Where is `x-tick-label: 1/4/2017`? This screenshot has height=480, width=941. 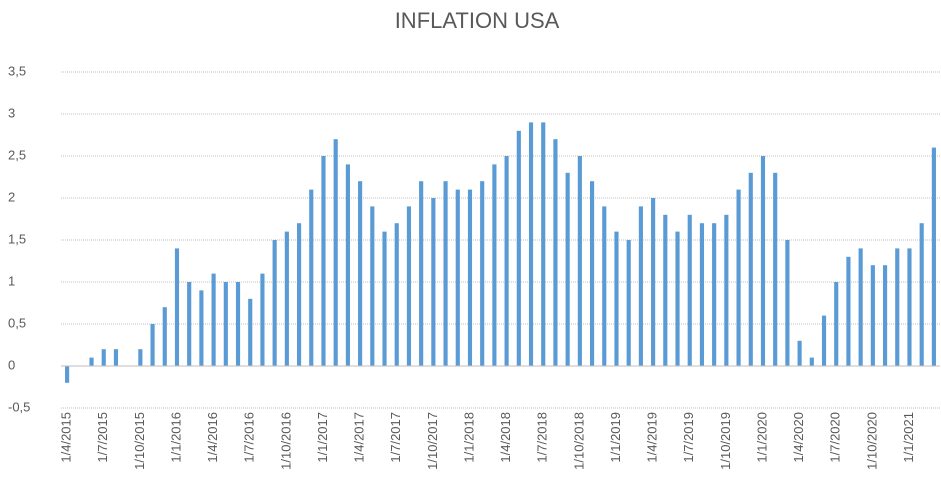 x-tick-label: 1/4/2017 is located at coordinates (359, 437).